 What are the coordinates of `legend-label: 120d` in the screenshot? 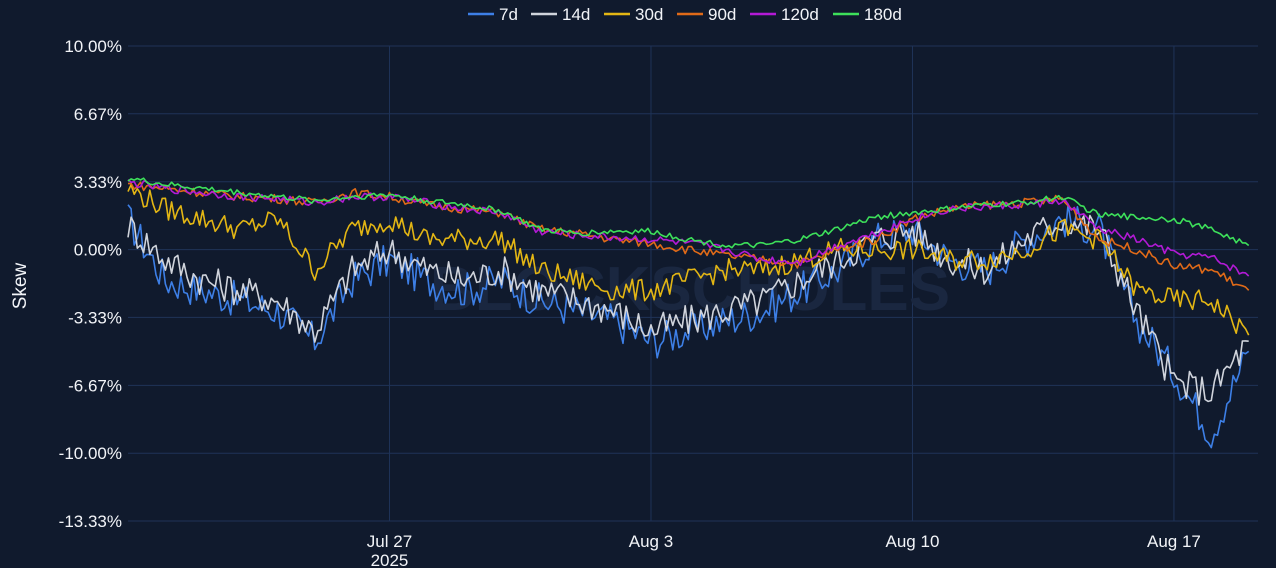 It's located at (800, 14).